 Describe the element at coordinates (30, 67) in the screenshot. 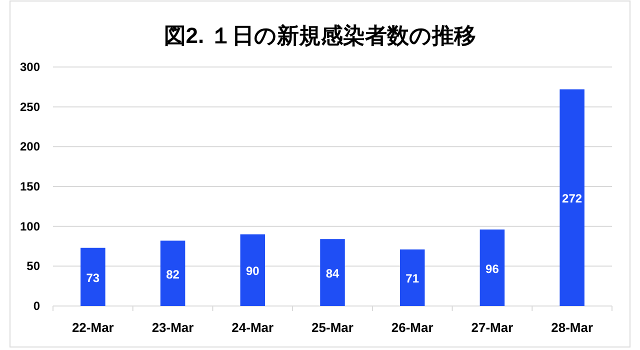

I see `y-tick-label: 300` at that location.